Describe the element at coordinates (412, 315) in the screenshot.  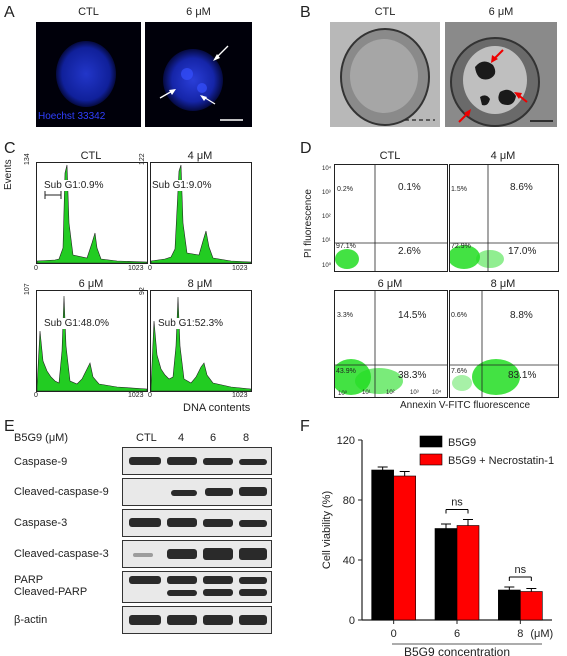
I see `flow-6um-ur: 14.5%` at that location.